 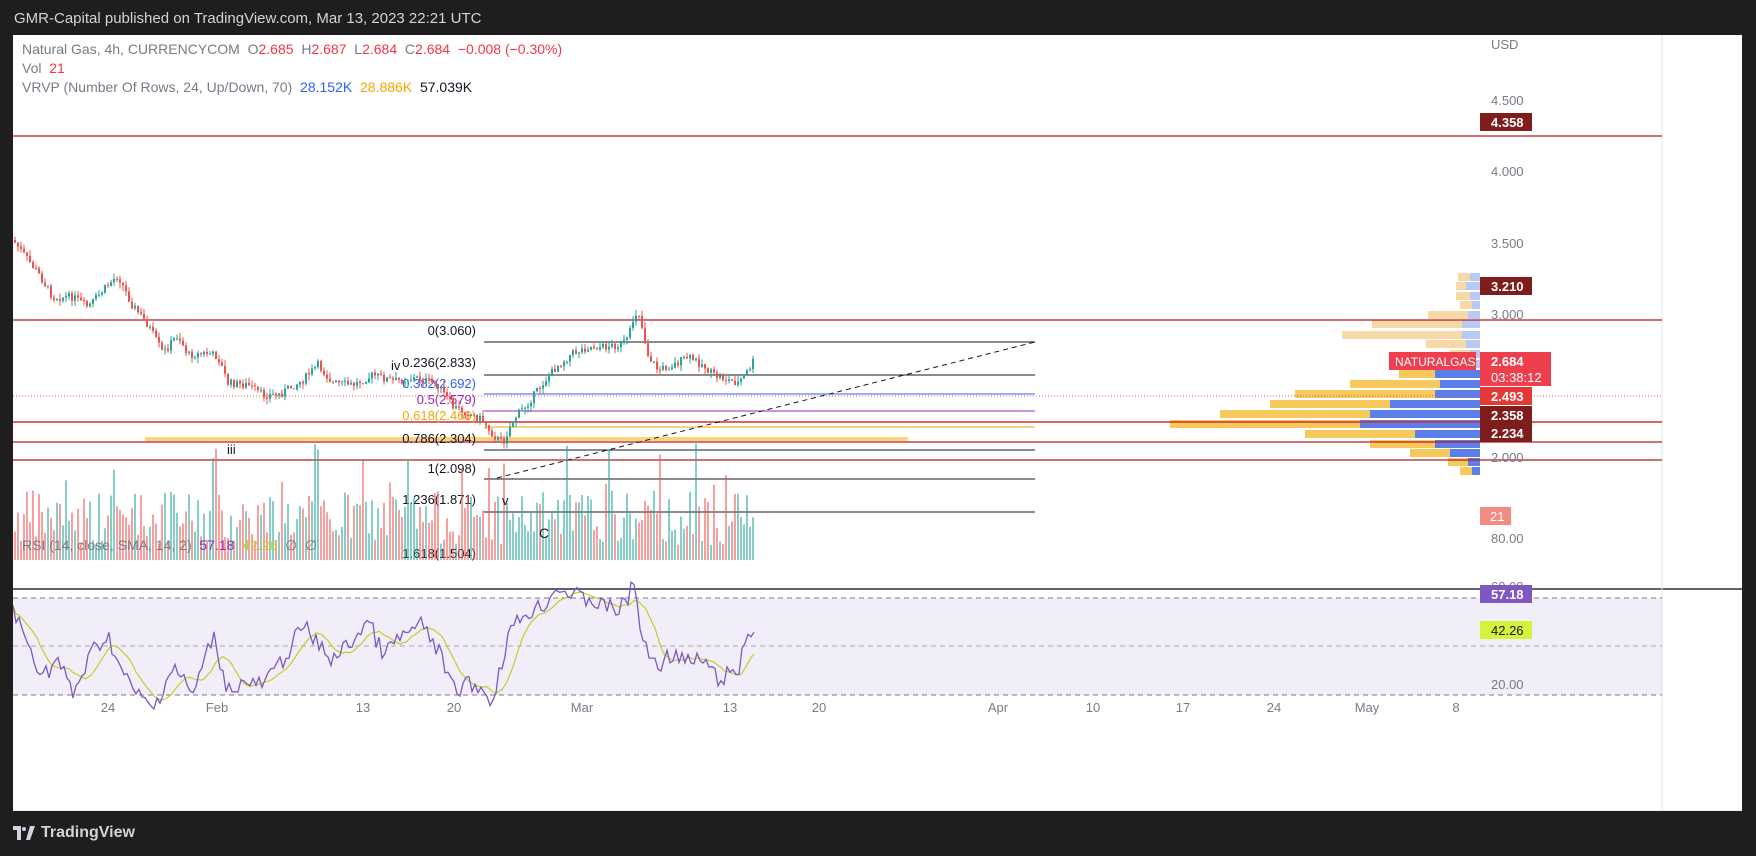 What do you see at coordinates (1506, 611) in the screenshot?
I see `rsi-axis: 80.00 60.00 20.00 57.18 42.26` at bounding box center [1506, 611].